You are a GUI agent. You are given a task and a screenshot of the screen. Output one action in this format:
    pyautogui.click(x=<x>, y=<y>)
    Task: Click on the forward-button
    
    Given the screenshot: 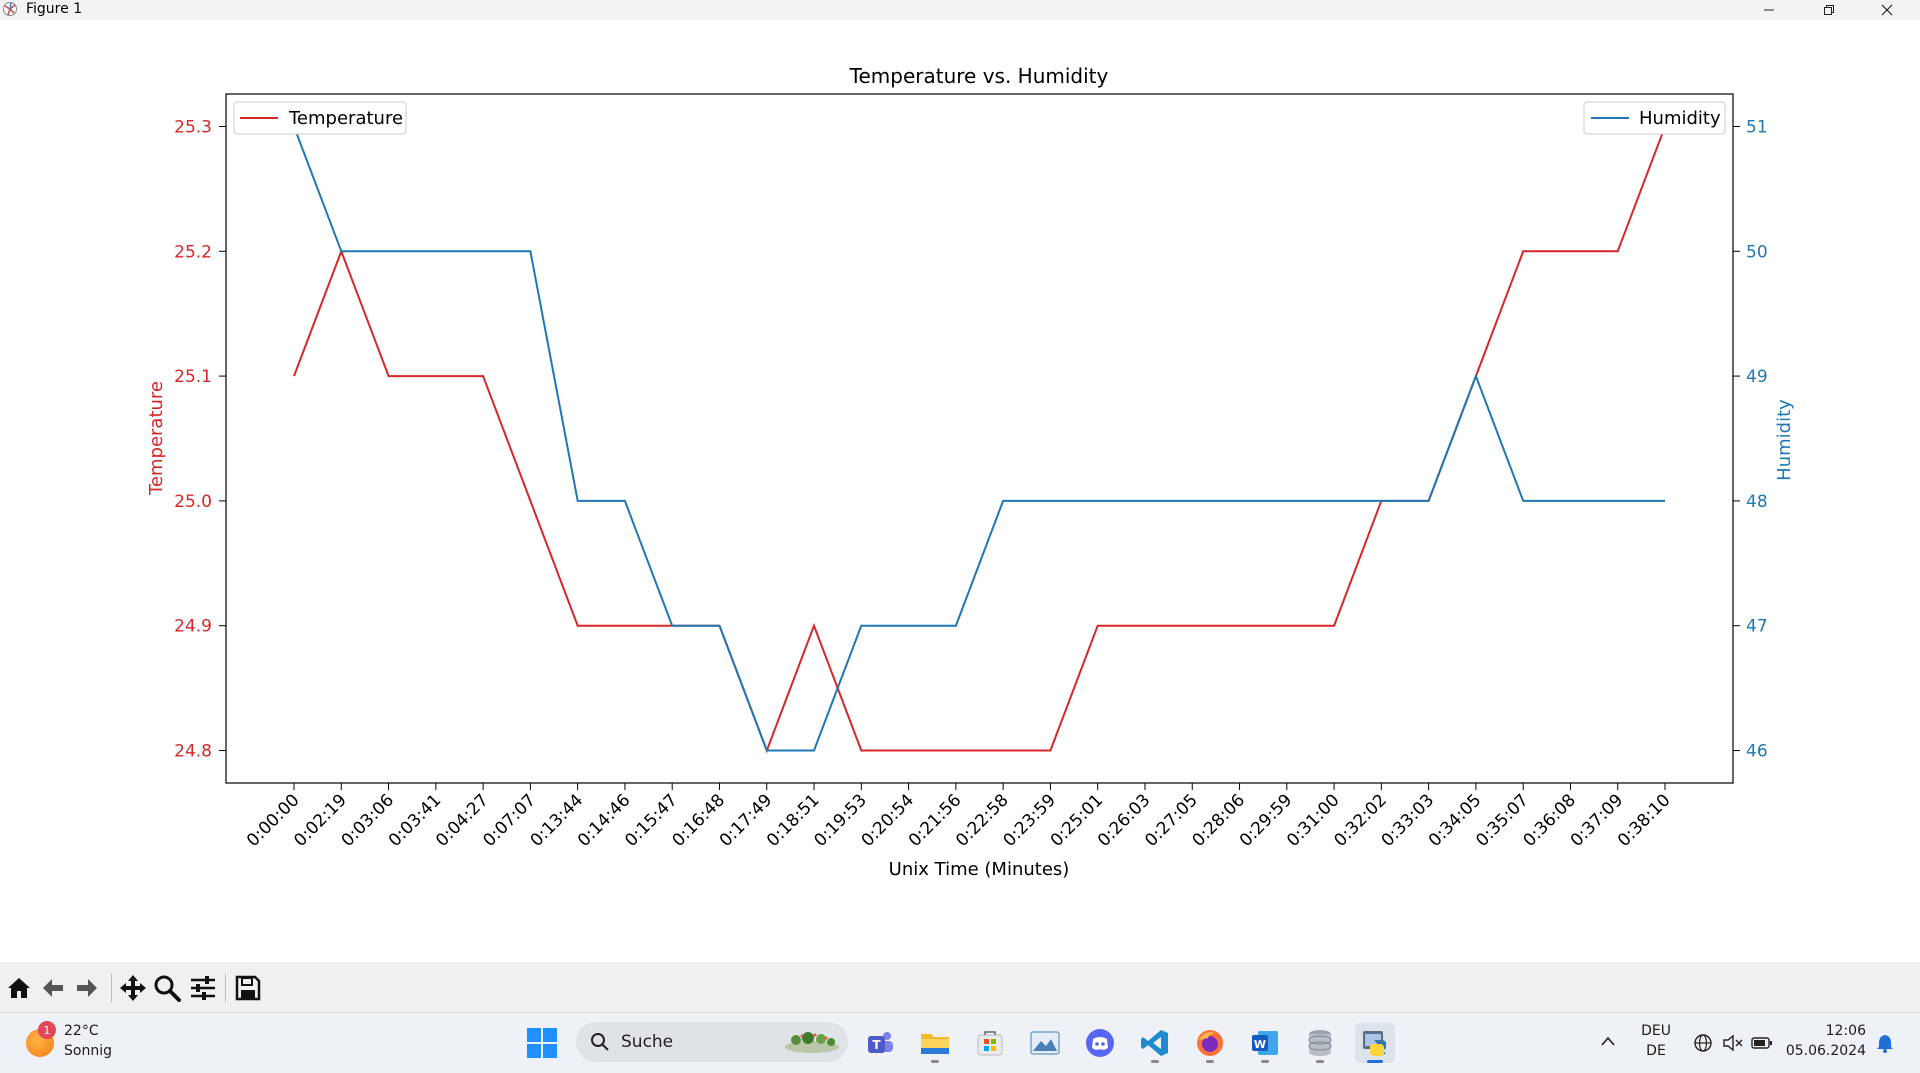 What is the action you would take?
    pyautogui.click(x=87, y=988)
    